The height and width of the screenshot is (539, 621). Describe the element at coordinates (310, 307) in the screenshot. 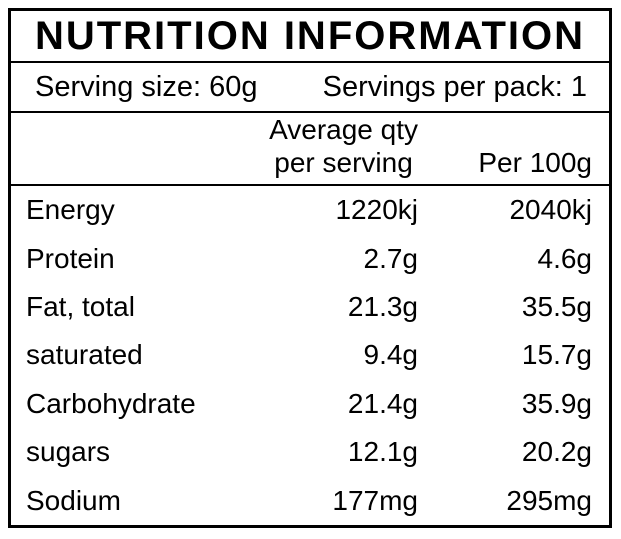

I see `table-row: Fat, total 21.3g 35.5g` at that location.